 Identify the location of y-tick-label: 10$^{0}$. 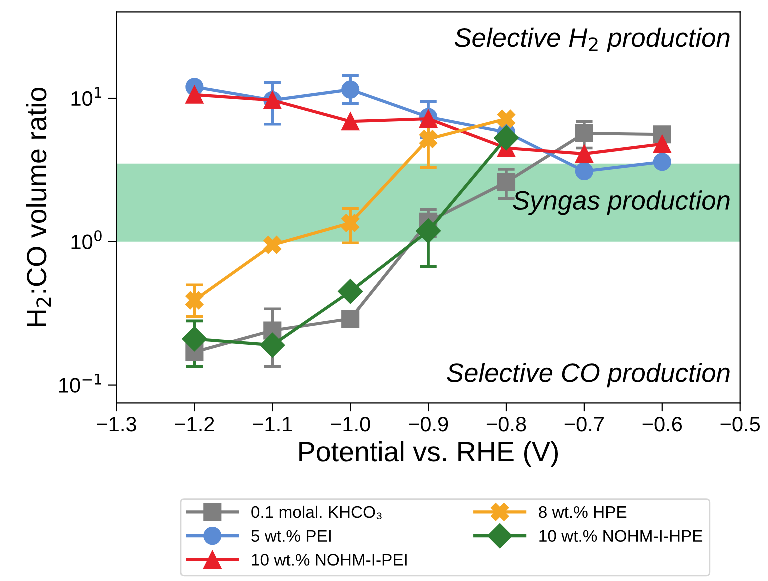
(87, 240).